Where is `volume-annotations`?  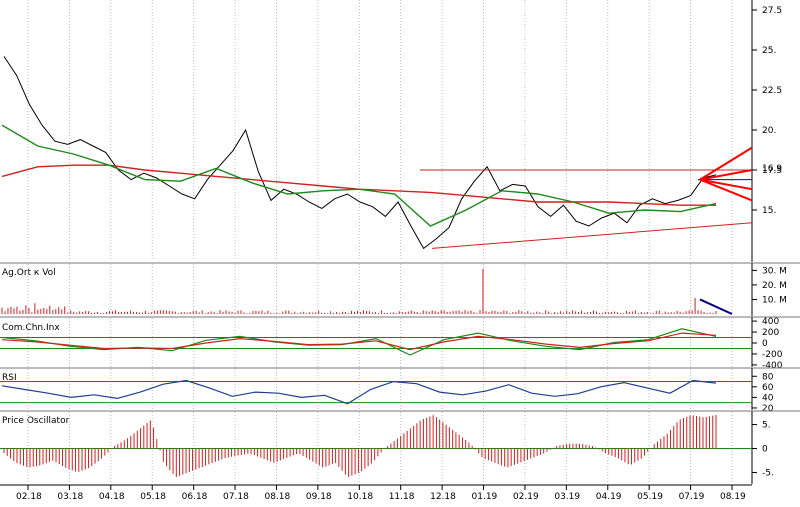 volume-annotations is located at coordinates (716, 306).